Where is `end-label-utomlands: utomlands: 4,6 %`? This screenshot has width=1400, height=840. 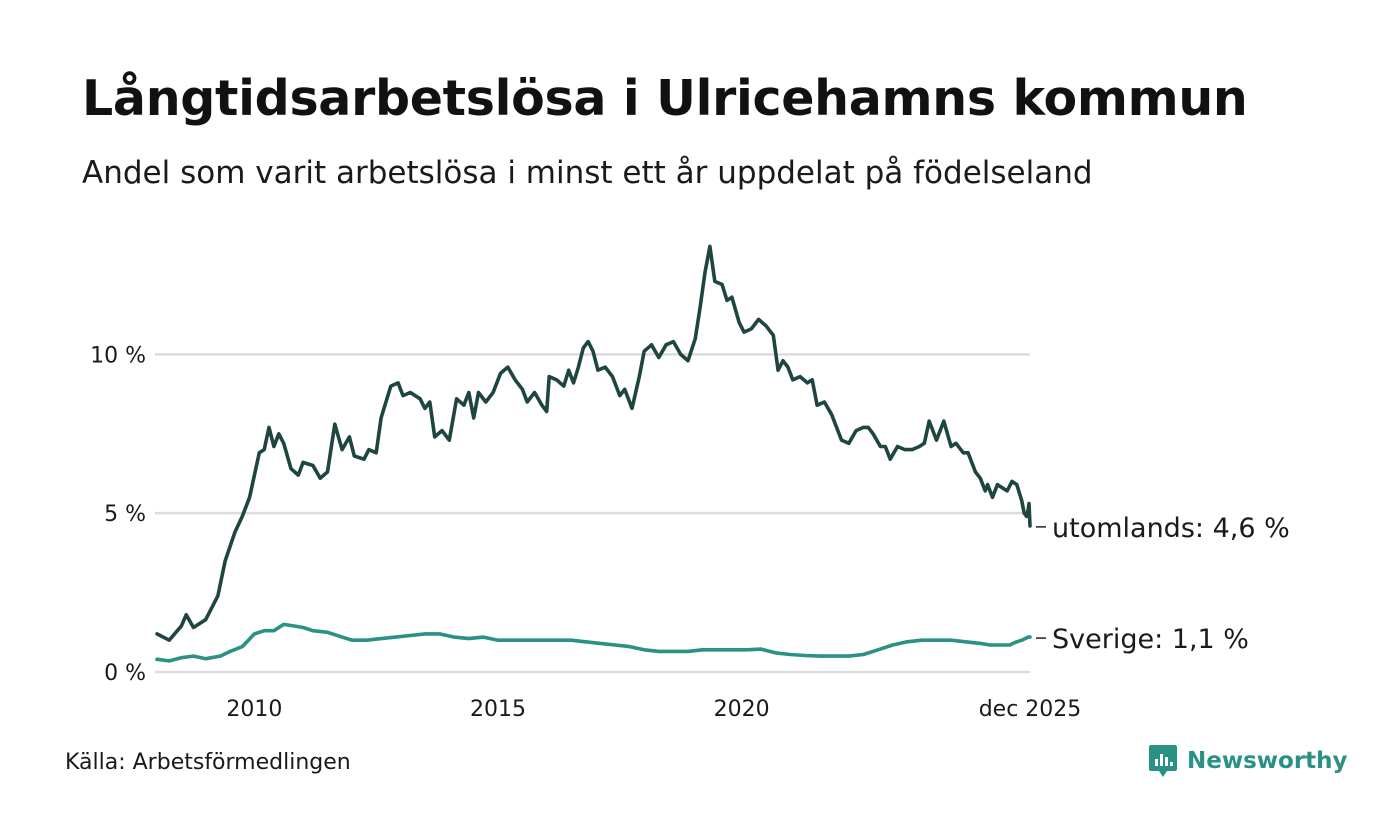
end-label-utomlands: utomlands: 4,6 % is located at coordinates (1171, 528).